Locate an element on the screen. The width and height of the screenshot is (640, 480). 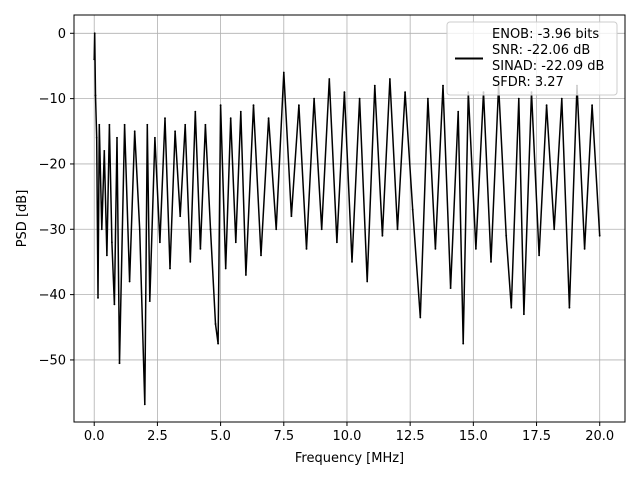
x-axis: 0.0 2.5 5.0 7.5 10.0 12.5 15.0 17.5 20.0 is located at coordinates (349, 433).